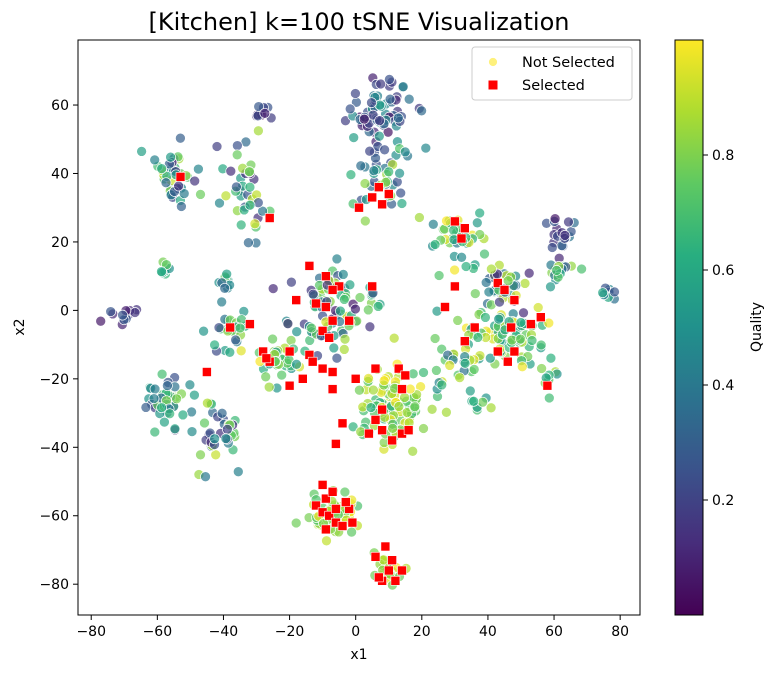 Image resolution: width=773 pixels, height=675 pixels. Describe the element at coordinates (352, 627) in the screenshot. I see `x-axis-ticks: −80 −60 −40 −20 0 20 40 60 80` at that location.